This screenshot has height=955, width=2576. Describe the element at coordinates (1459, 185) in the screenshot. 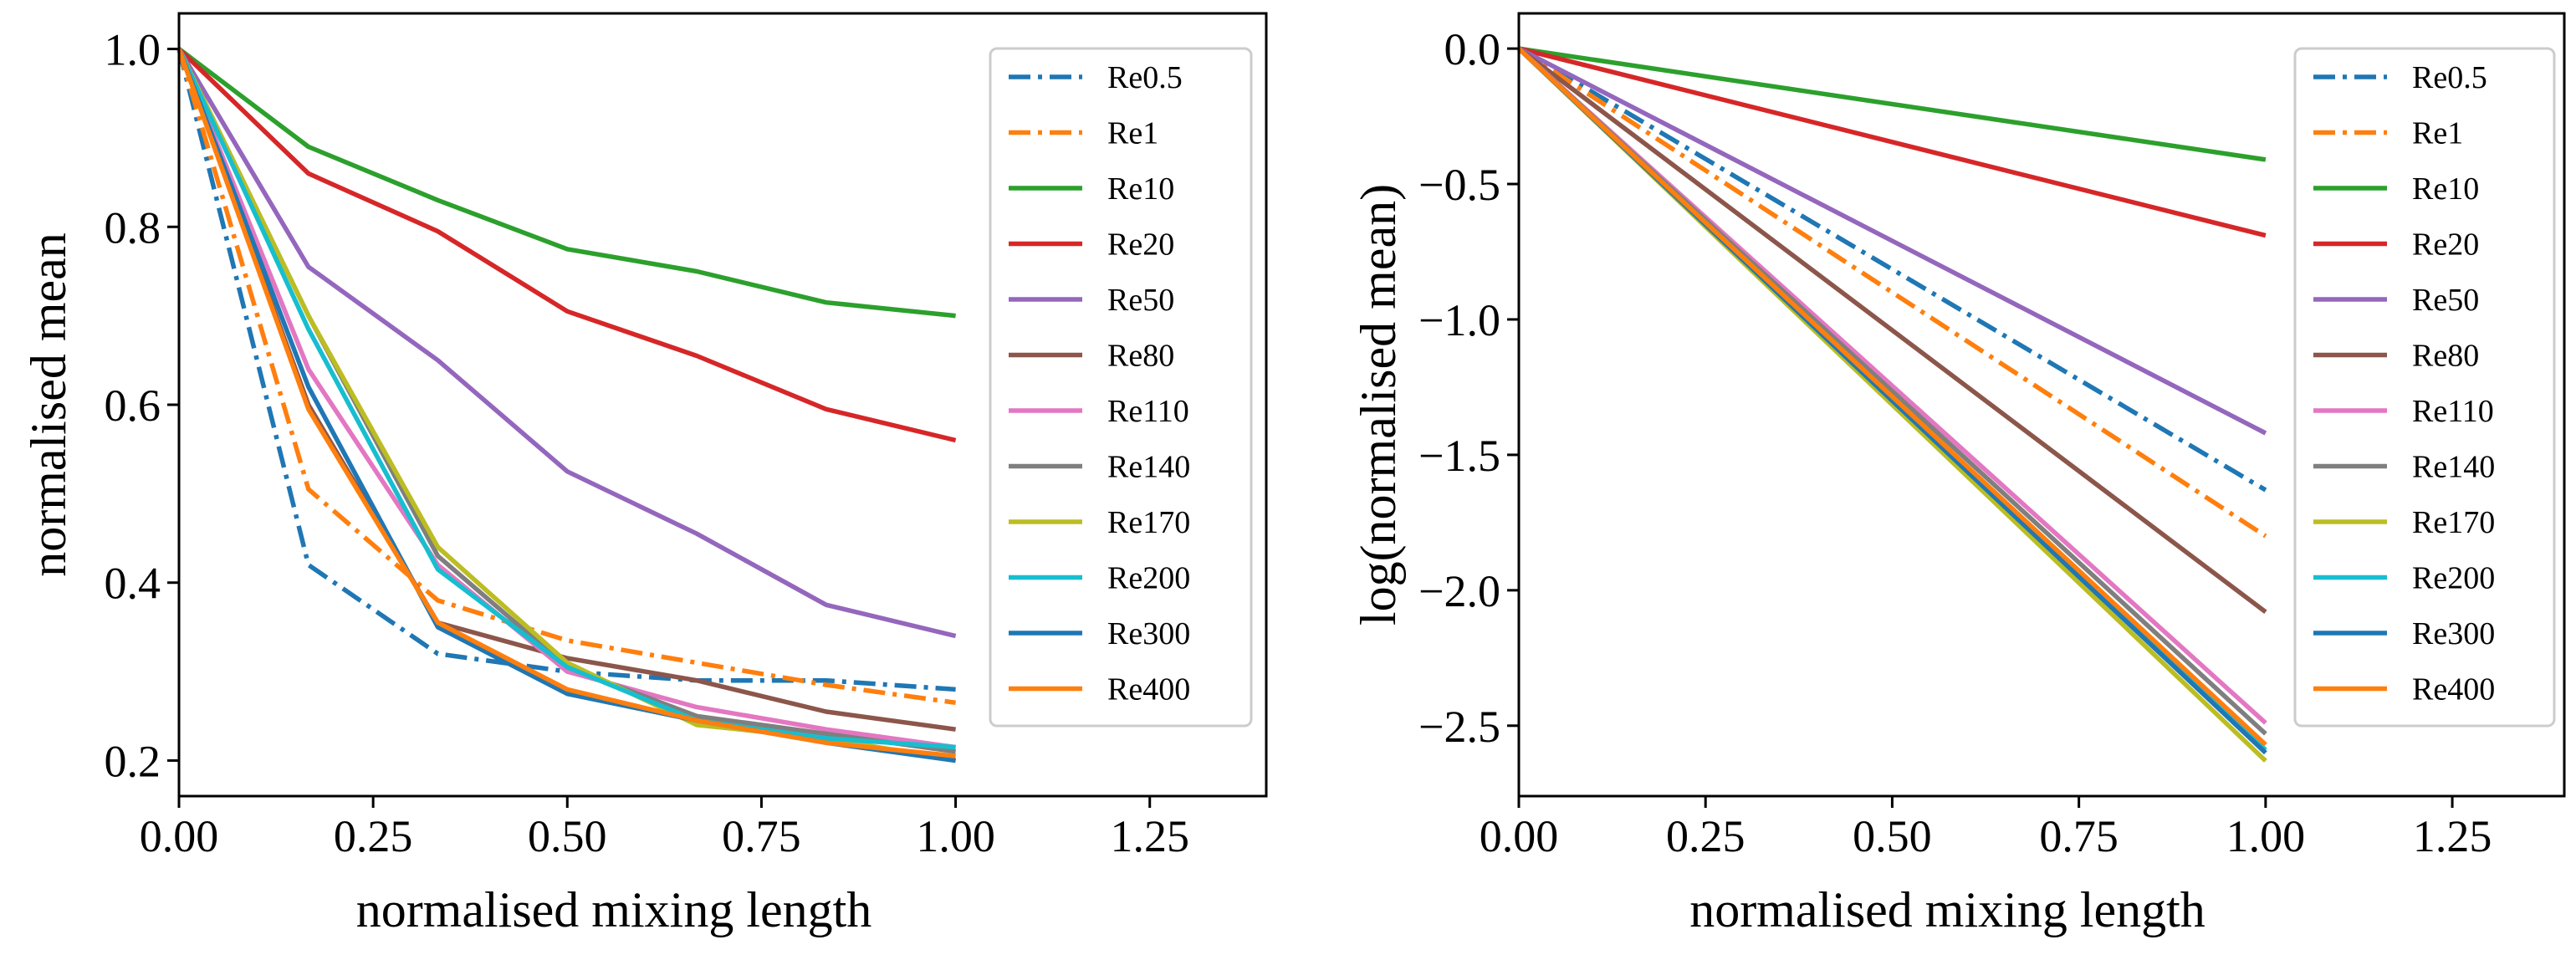

I see `y-tick-label: −0.5` at that location.